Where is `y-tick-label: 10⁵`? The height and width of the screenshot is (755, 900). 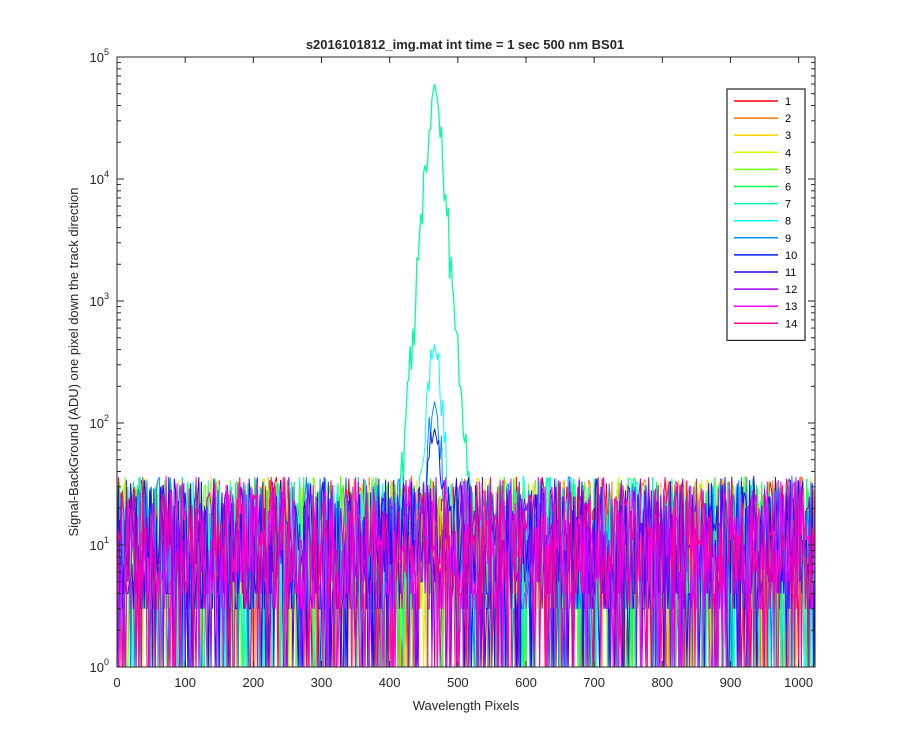
y-tick-label: 10⁵ is located at coordinates (99, 56).